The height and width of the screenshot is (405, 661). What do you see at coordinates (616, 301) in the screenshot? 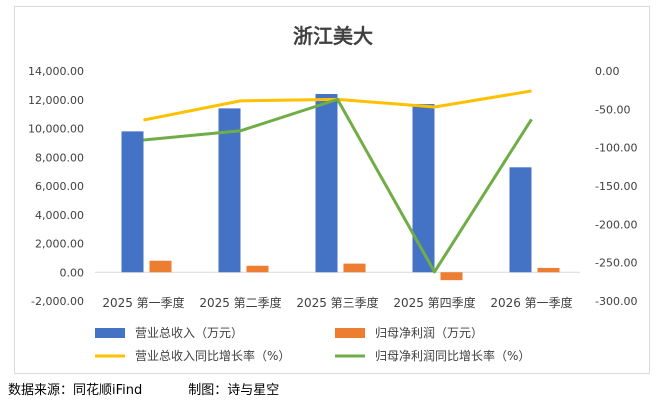
I see `y-right-tick-label: -300.00` at bounding box center [616, 301].